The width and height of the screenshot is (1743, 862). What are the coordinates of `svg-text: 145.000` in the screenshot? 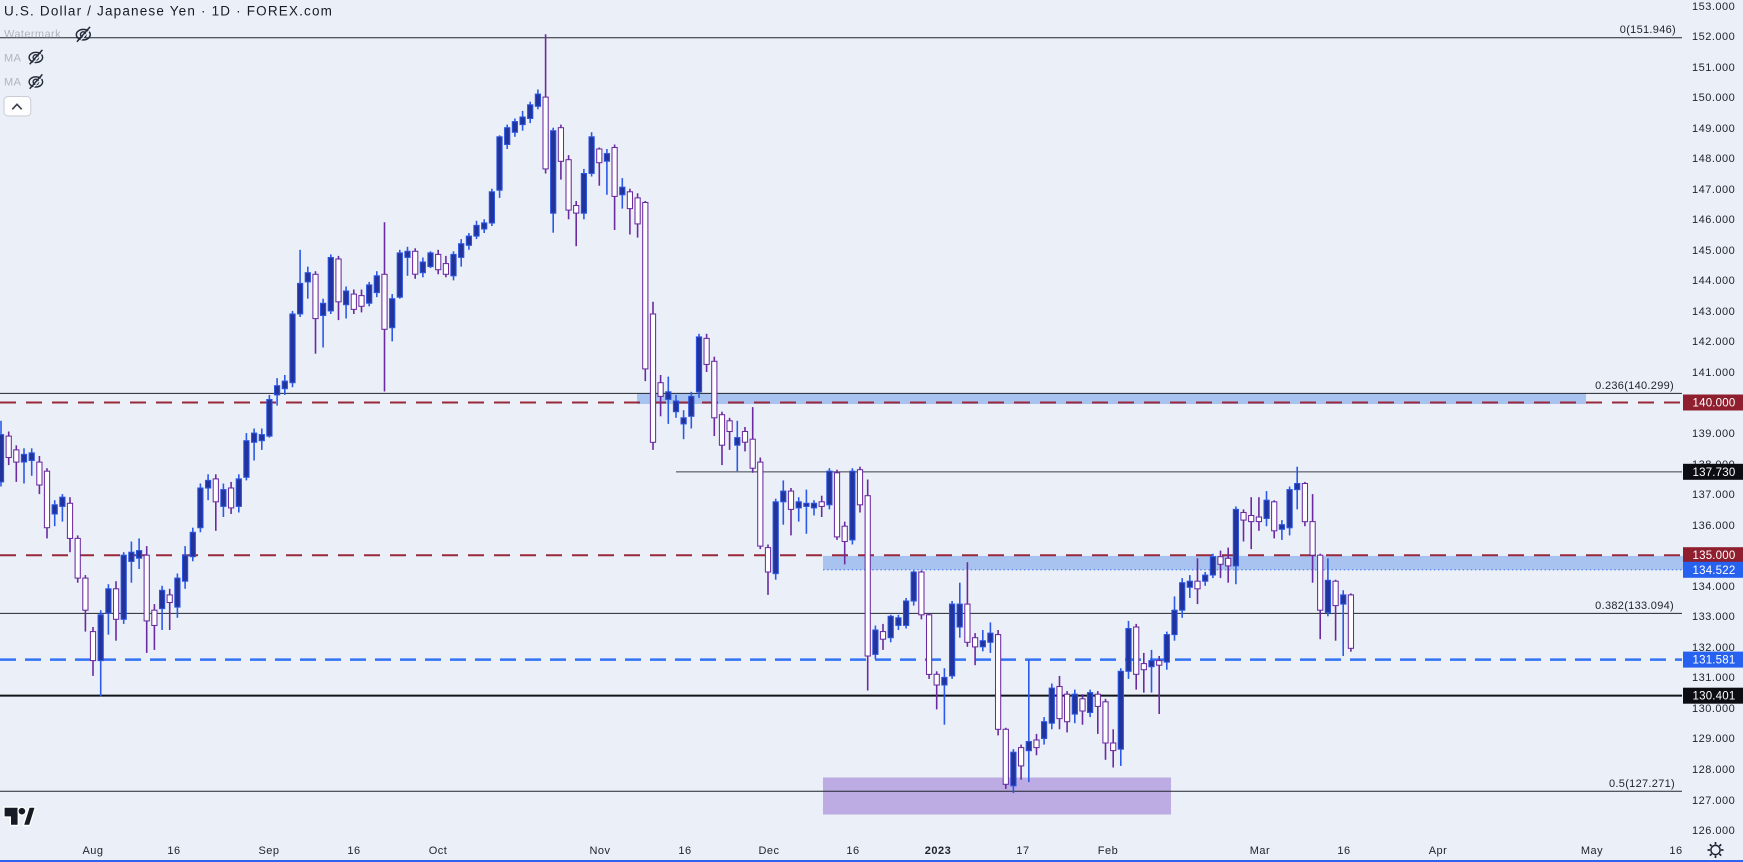 It's located at (1713, 251).